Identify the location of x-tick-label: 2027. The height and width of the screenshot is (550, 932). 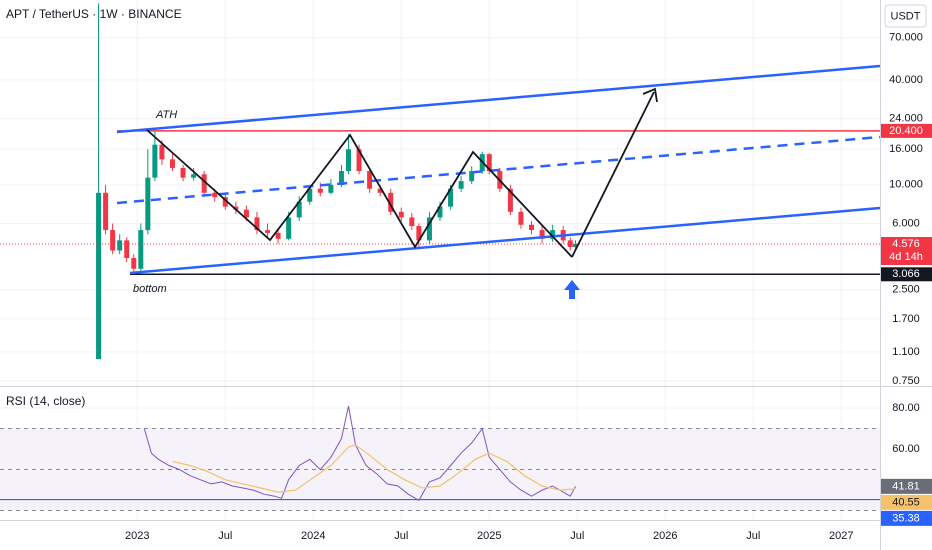
(841, 536).